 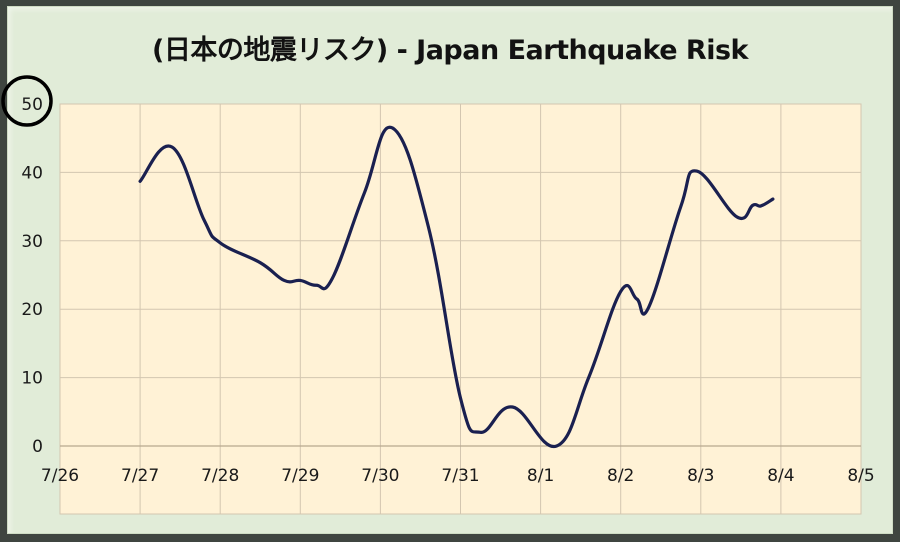 I want to click on x-tick-label: 8/4, so click(x=780, y=476).